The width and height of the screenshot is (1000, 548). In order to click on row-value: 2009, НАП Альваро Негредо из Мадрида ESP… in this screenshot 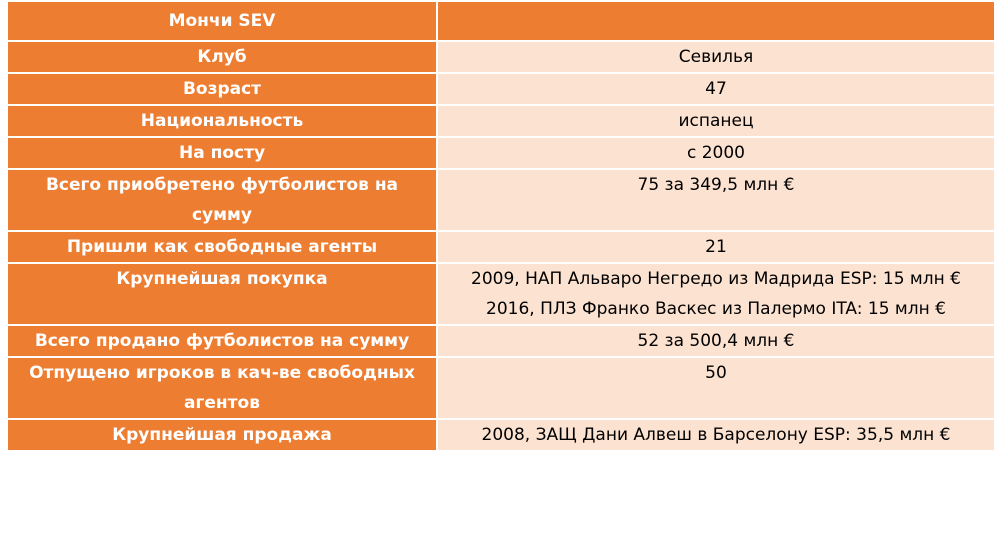, I will do `click(716, 279)`.